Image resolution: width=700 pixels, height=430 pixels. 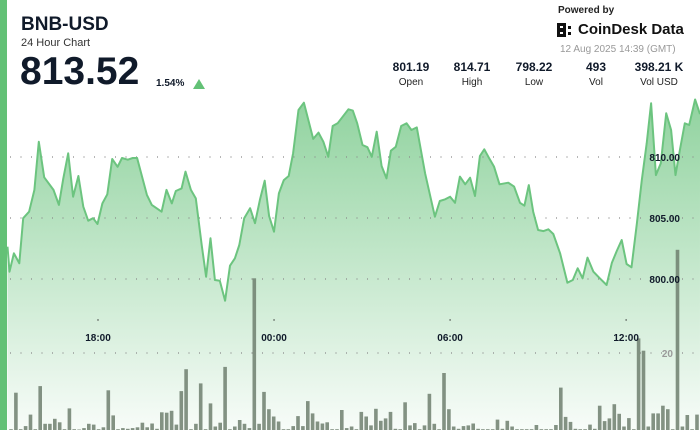 What do you see at coordinates (472, 82) in the screenshot?
I see `stat-label: High` at bounding box center [472, 82].